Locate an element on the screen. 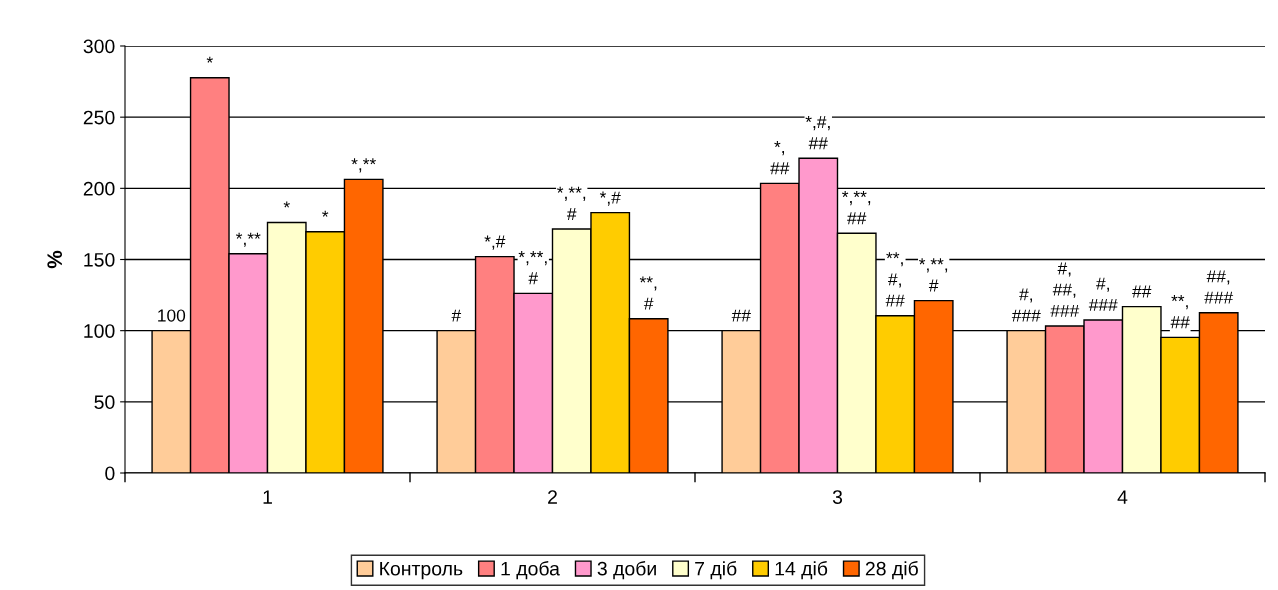 The height and width of the screenshot is (590, 1278). y-tick-label: 50 is located at coordinates (104, 402).